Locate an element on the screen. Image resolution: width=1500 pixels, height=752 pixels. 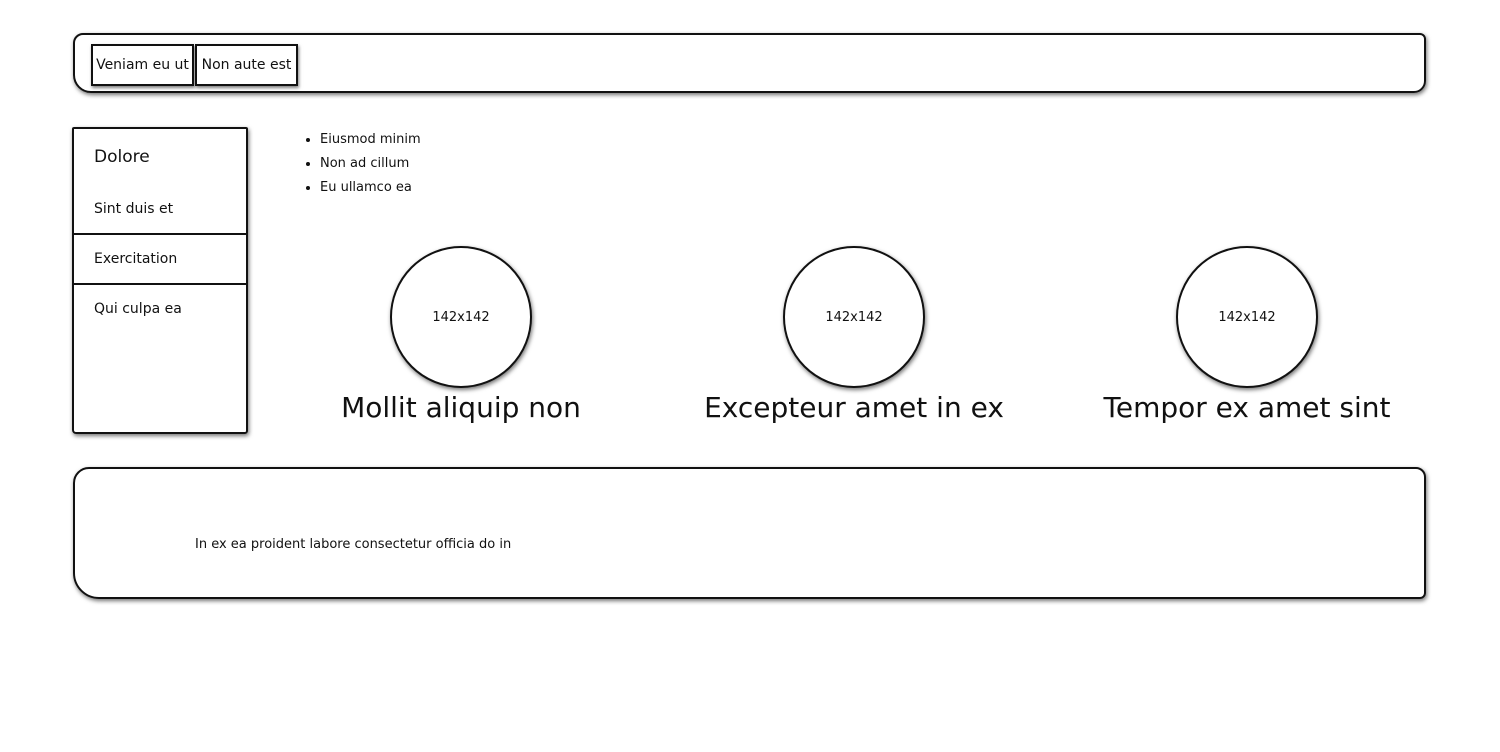
sidebar-item-qui-culpa-ea: Qui culpa ea is located at coordinates (160, 316).